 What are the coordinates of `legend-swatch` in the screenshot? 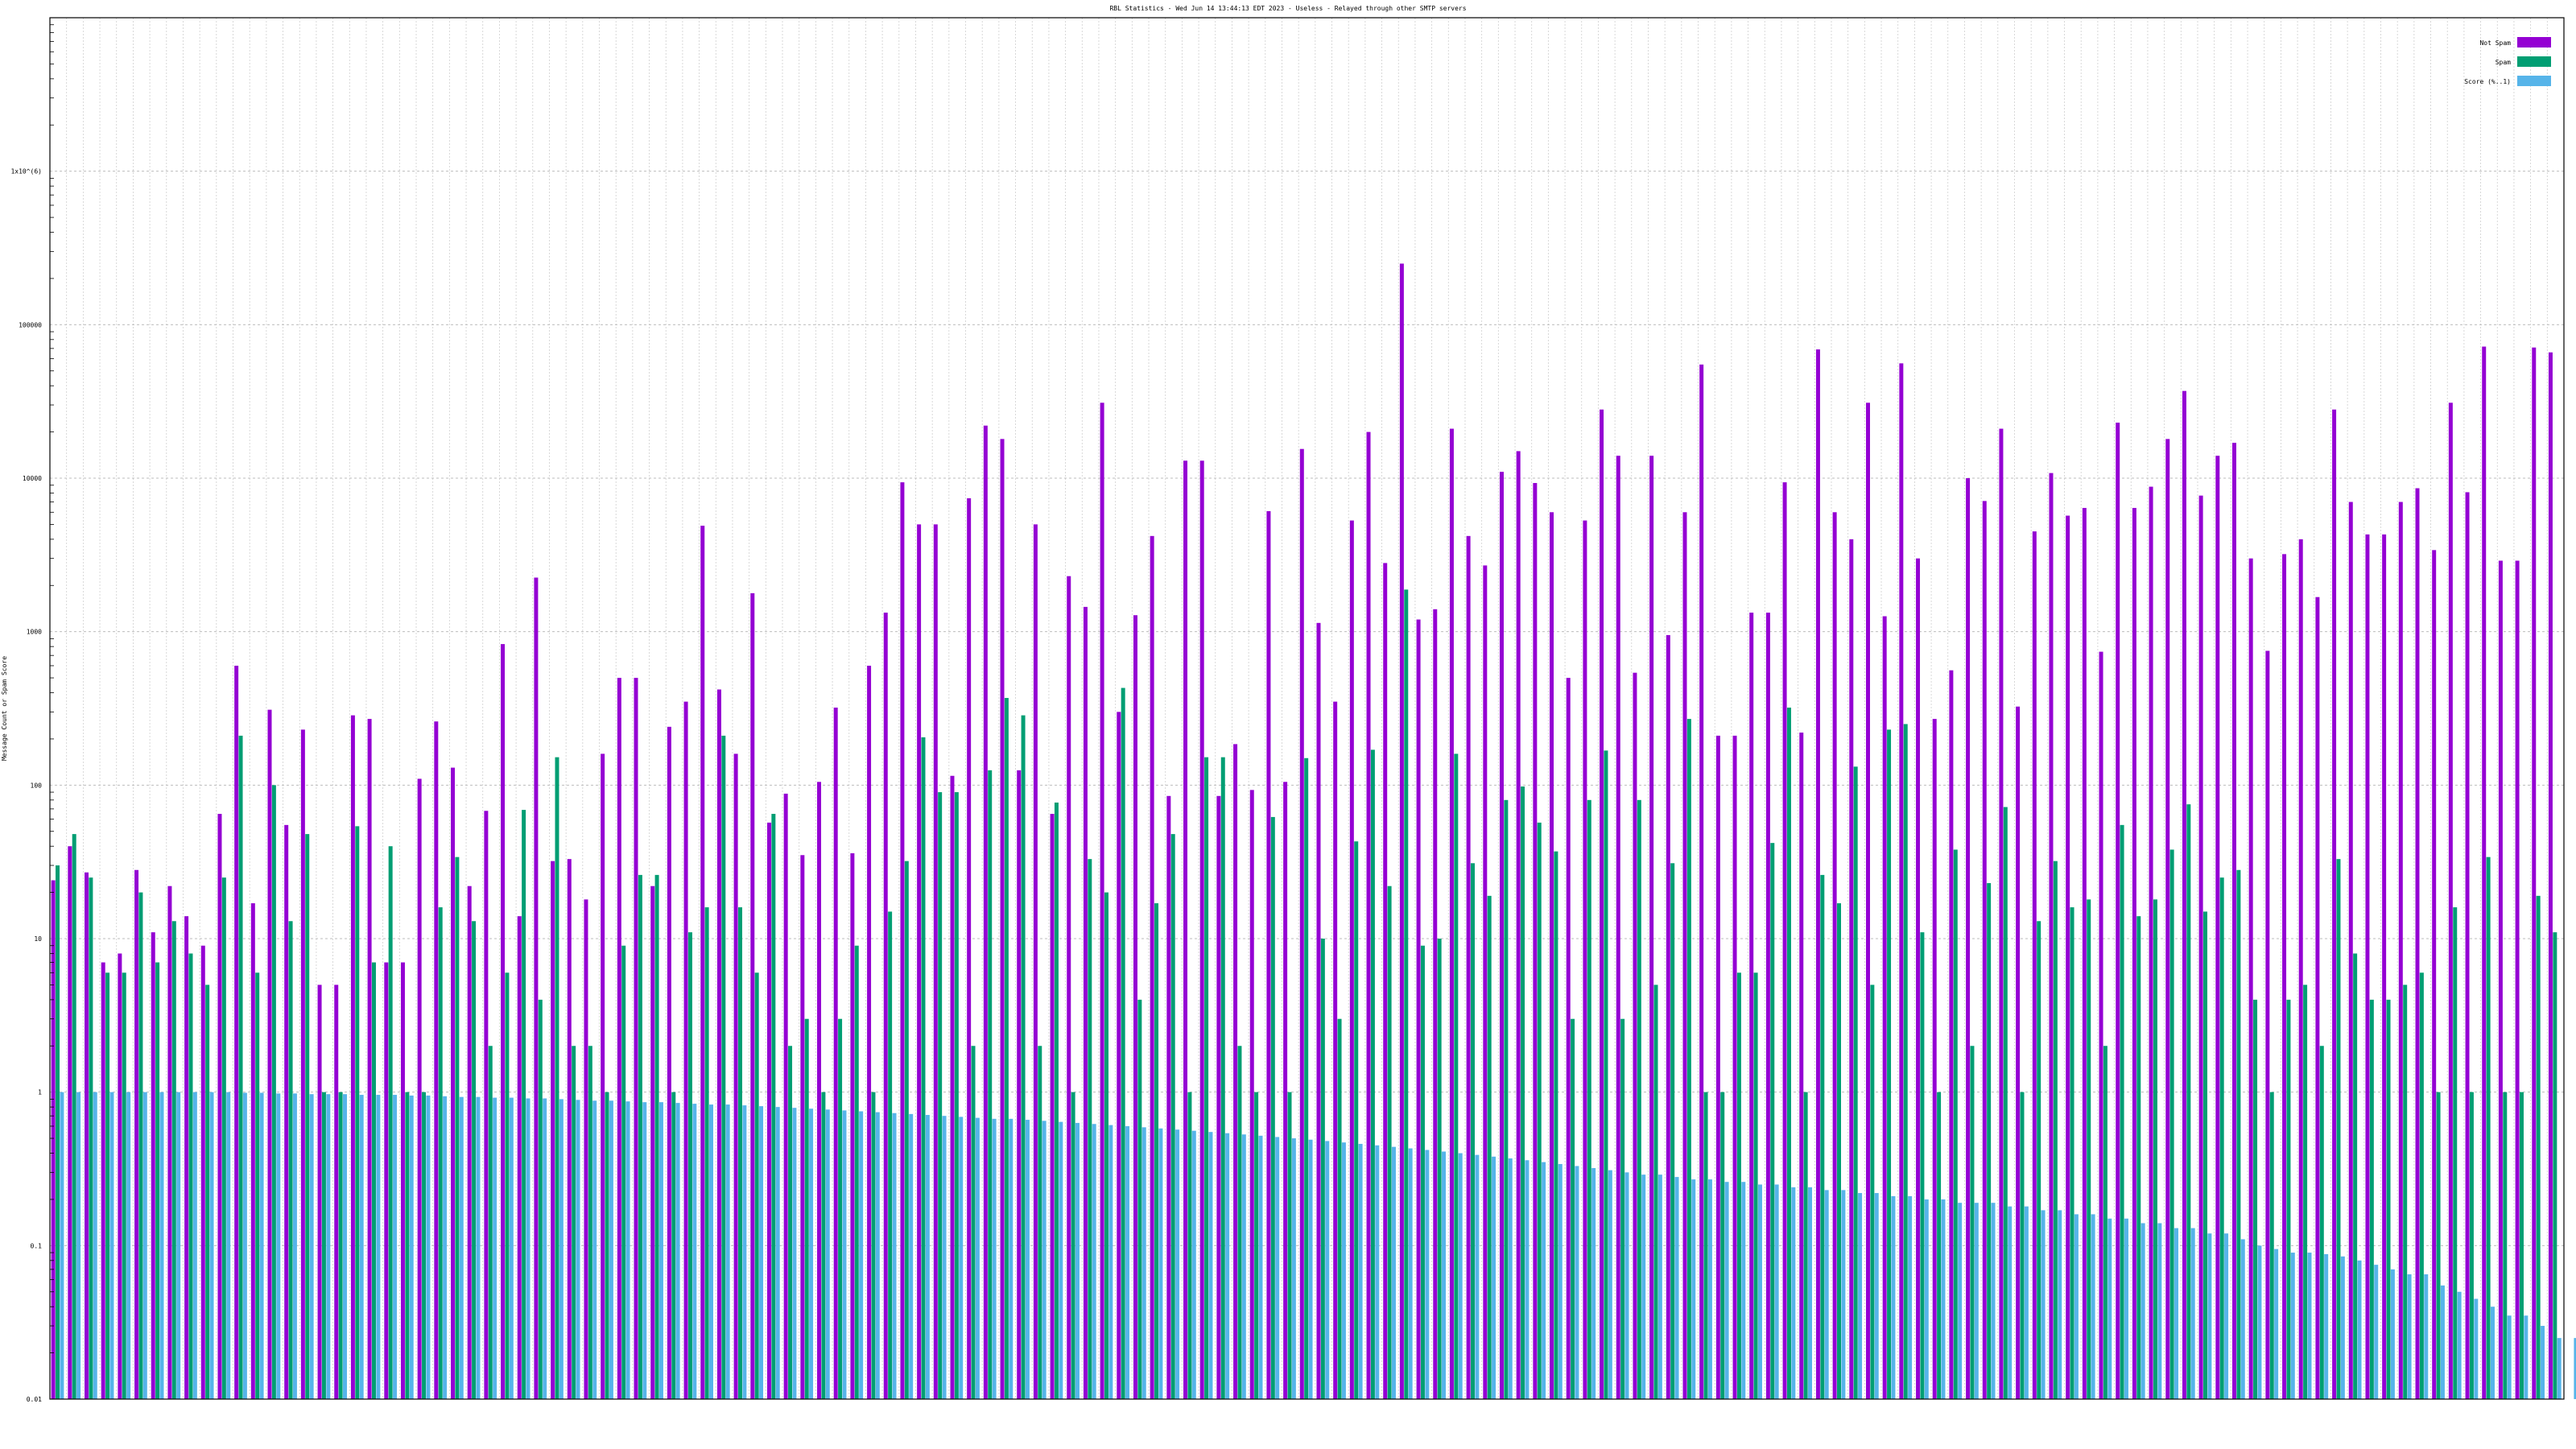 It's located at (2534, 42).